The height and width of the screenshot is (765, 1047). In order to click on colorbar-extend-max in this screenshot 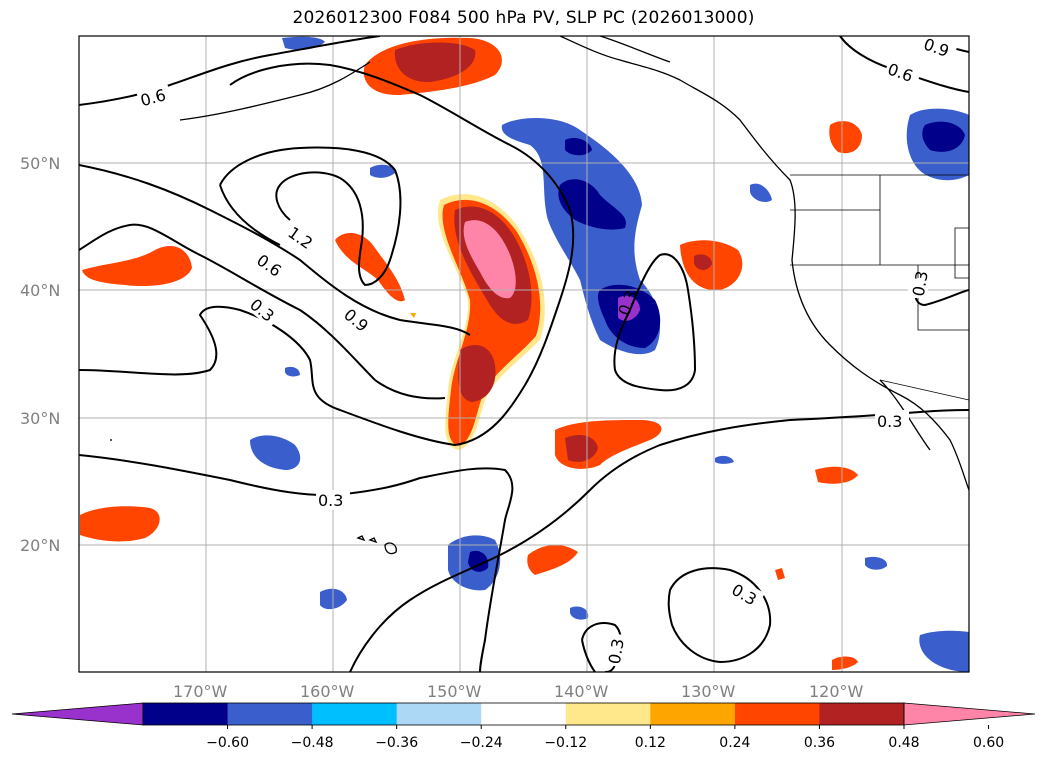, I will do `click(969, 714)`.